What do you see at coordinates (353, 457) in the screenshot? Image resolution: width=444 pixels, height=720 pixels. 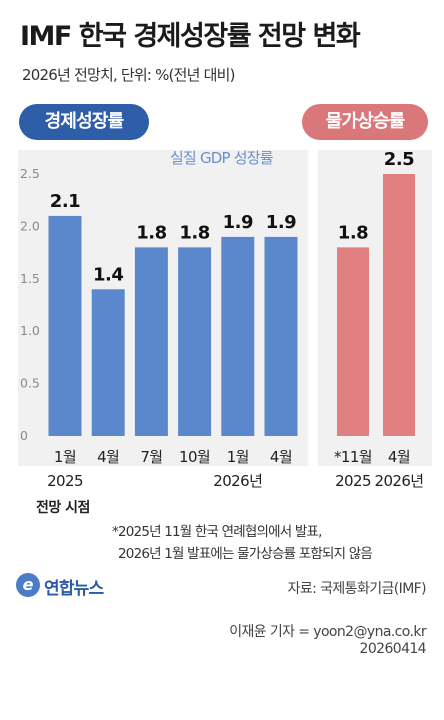 I see `x-tick-label: *11월` at bounding box center [353, 457].